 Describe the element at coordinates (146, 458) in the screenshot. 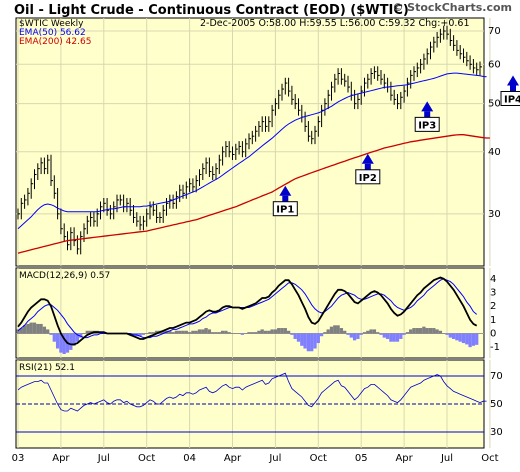

I see `x-tick-label: Oct` at that location.